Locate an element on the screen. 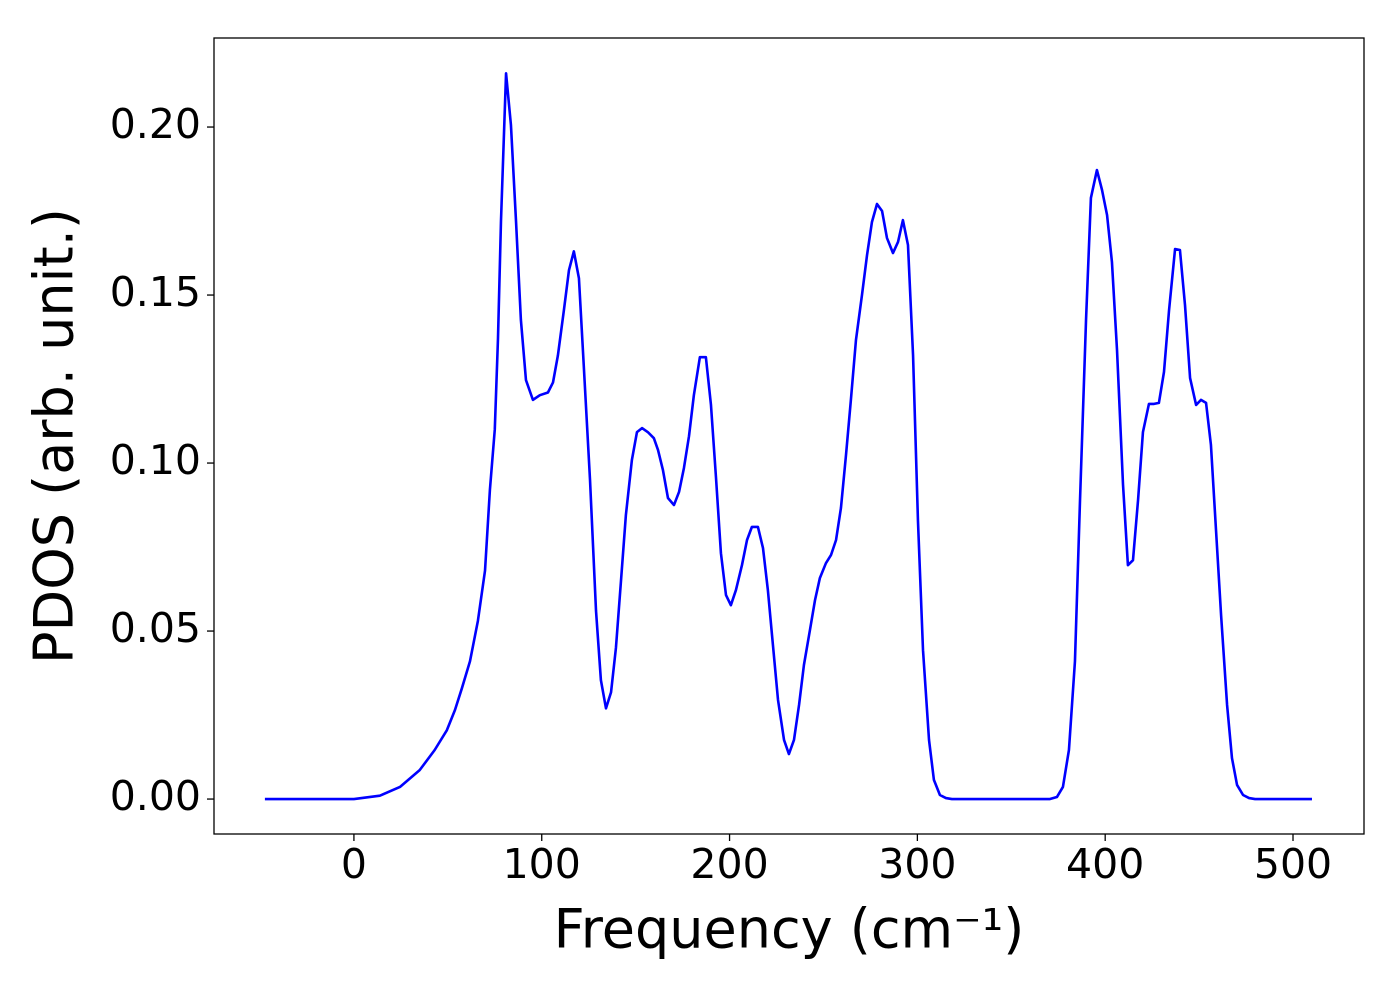 The height and width of the screenshot is (1000, 1400). y-tick-label: 0.20 is located at coordinates (155, 124).